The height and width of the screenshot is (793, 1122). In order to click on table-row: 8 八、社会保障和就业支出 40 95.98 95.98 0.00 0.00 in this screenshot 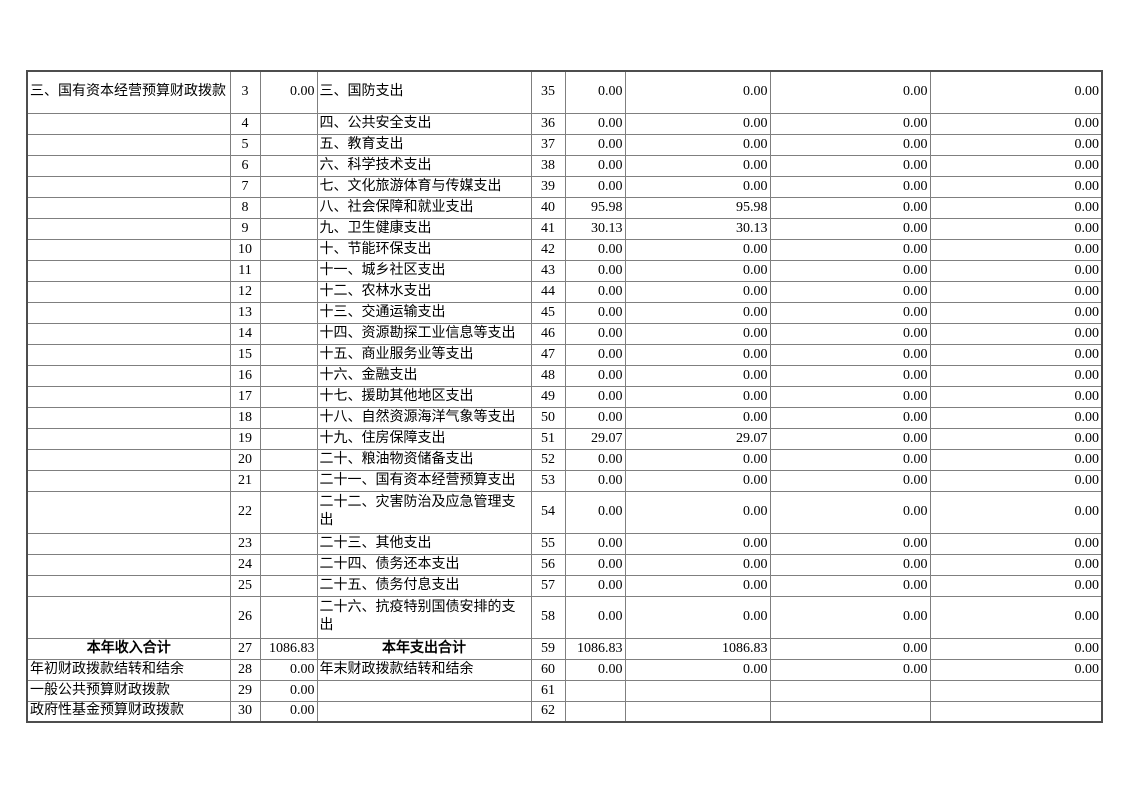, I will do `click(564, 207)`.